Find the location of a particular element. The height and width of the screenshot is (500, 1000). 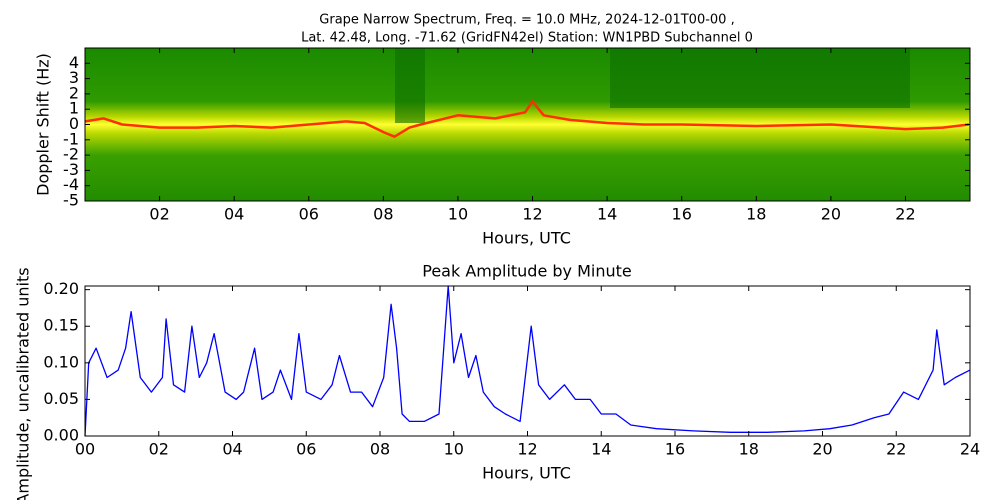

y-tick-label: 0 is located at coordinates (74, 123).